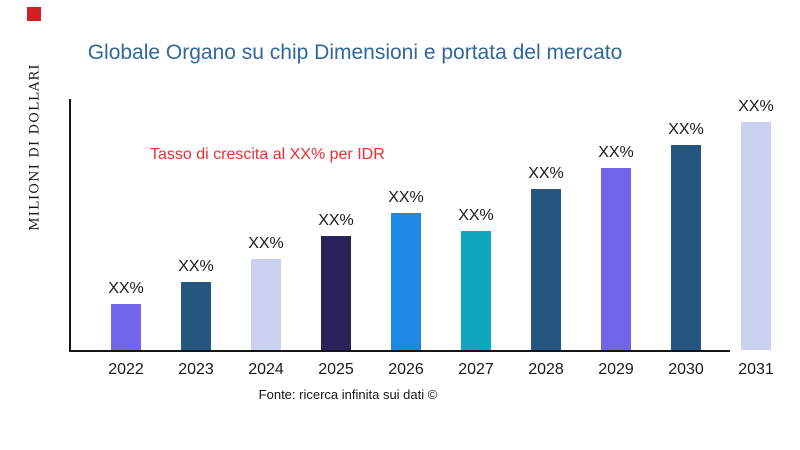 This screenshot has height=450, width=800. Describe the element at coordinates (476, 369) in the screenshot. I see `x-tick-label-2027: 2027` at that location.